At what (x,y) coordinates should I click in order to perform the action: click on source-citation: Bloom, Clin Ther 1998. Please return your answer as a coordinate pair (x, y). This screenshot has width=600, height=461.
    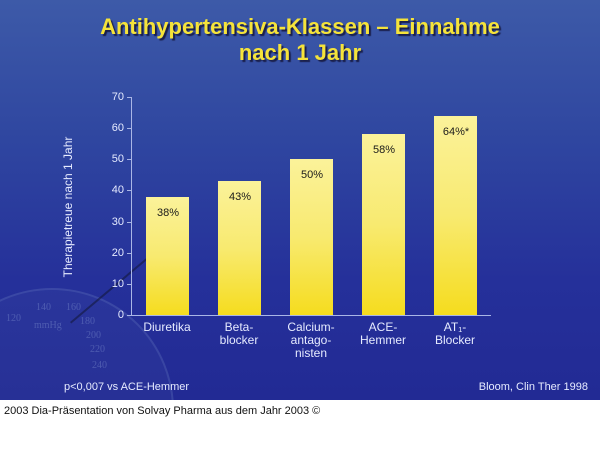
    Looking at the image, I should click on (533, 387).